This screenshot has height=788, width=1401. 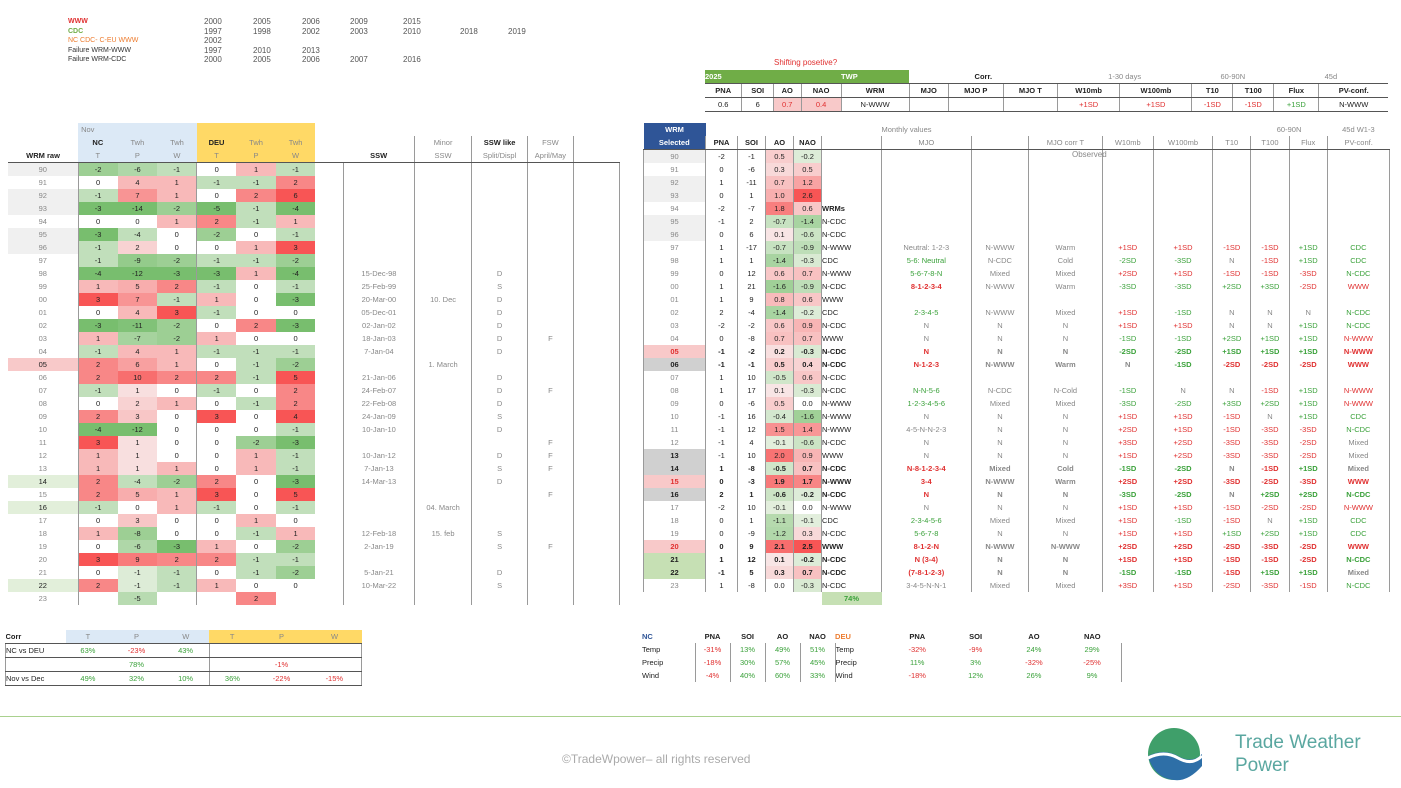 What do you see at coordinates (674, 182) in the screenshot?
I see `year-cell: 92` at bounding box center [674, 182].